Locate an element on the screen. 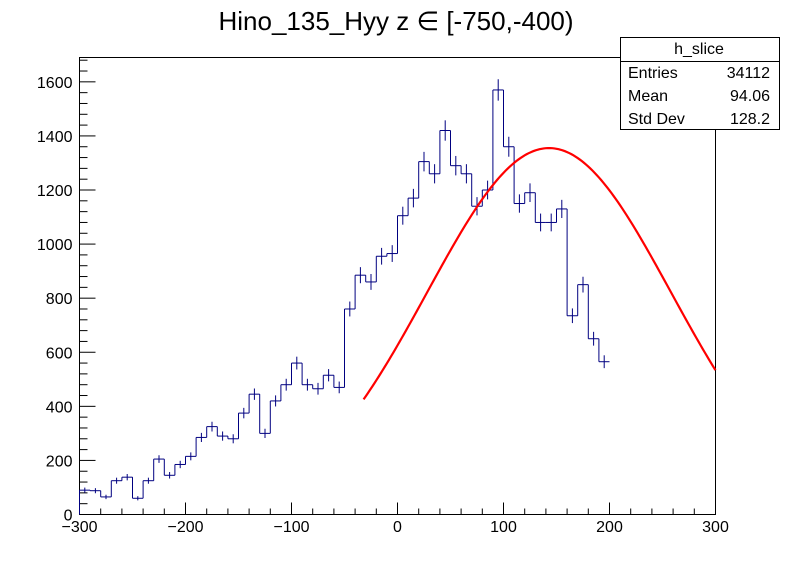 Image resolution: width=796 pixels, height=572 pixels. y-tick-label: 1000 is located at coordinates (55, 245).